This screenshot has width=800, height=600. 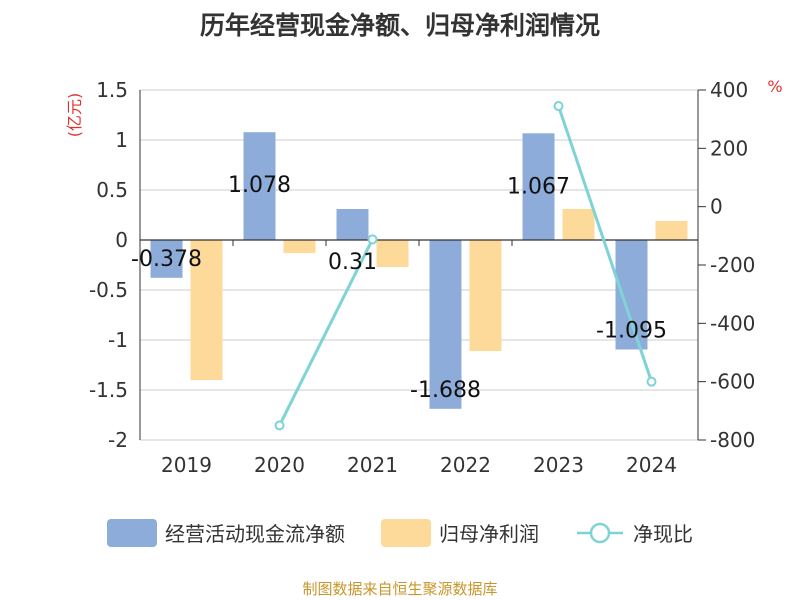 What do you see at coordinates (121, 140) in the screenshot?
I see `left-tick-label: 1` at bounding box center [121, 140].